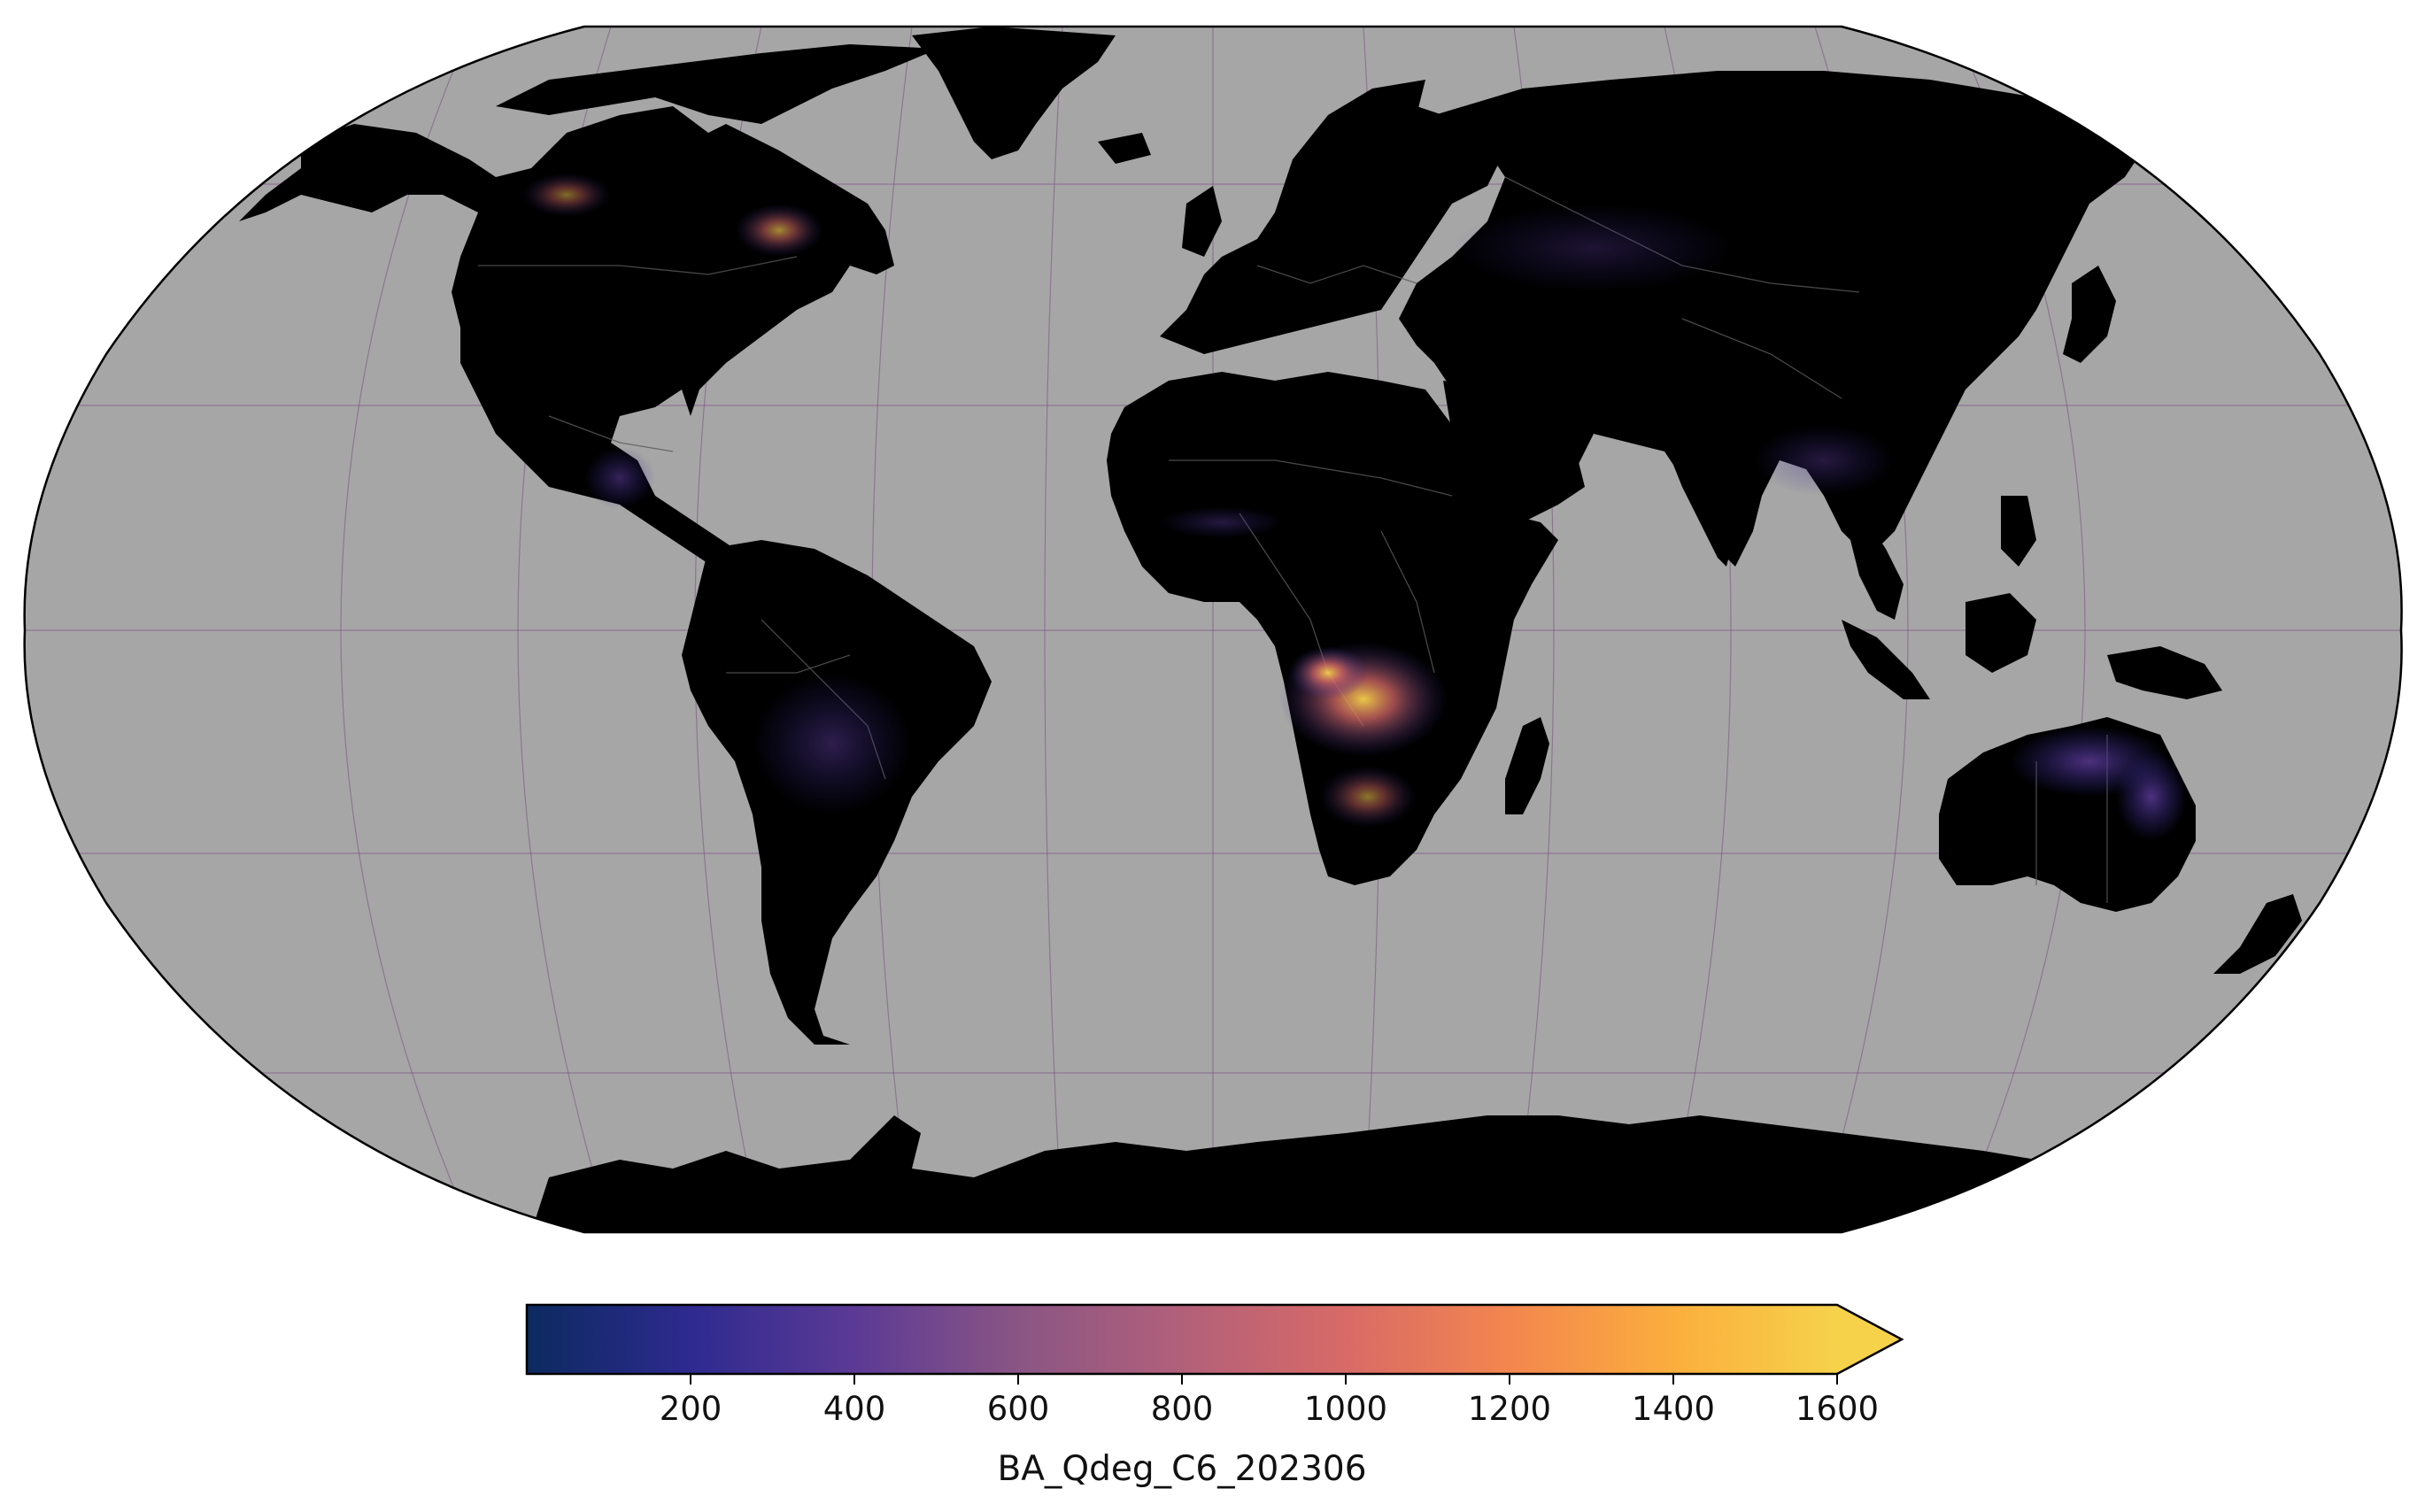 The height and width of the screenshot is (1512, 2425). Describe the element at coordinates (1202, 221) in the screenshot. I see `land-british-isles` at that location.